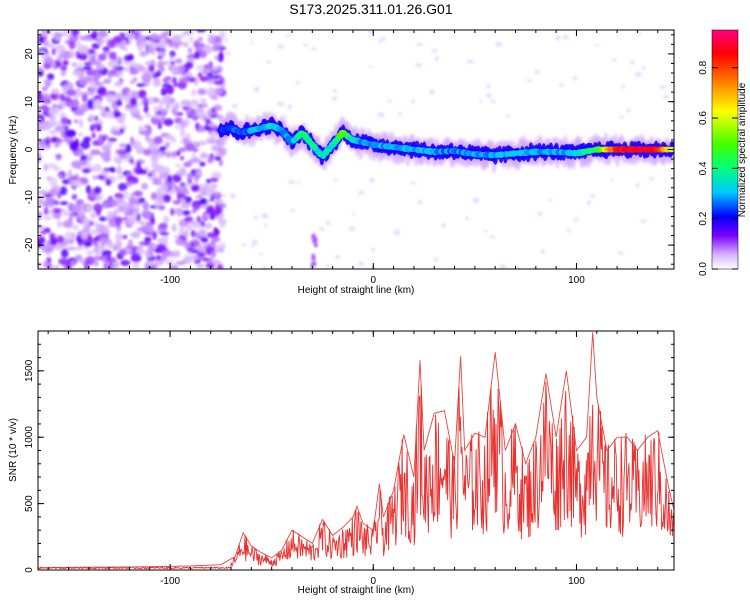  What do you see at coordinates (356, 290) in the screenshot?
I see `spectrogram-xlabel: Height of straight line (km)` at bounding box center [356, 290].